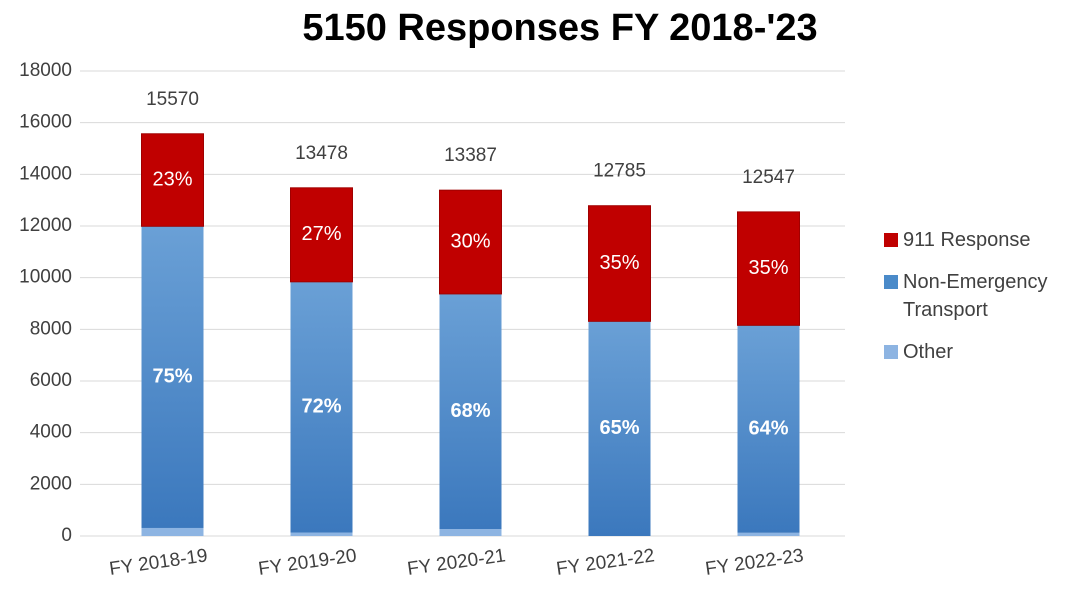 This screenshot has height=590, width=1078. I want to click on segment-label: 23%, so click(172, 179).